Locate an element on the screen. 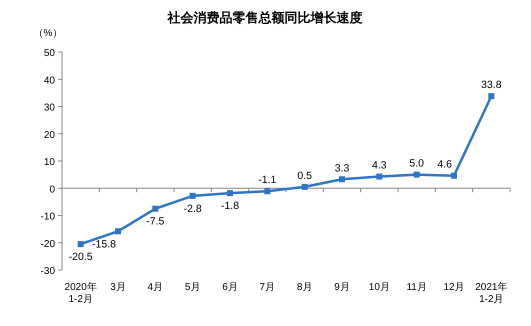 Image resolution: width=531 pixels, height=326 pixels. y-tick-label: -10 is located at coordinates (48, 217).